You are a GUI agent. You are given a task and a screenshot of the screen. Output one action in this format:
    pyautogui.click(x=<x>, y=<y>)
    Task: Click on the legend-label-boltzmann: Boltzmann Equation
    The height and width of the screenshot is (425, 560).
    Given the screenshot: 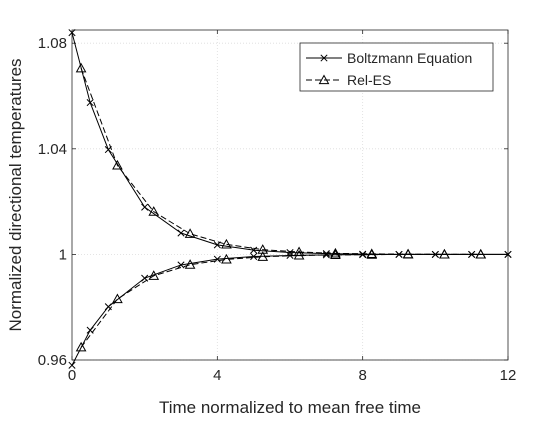 What is the action you would take?
    pyautogui.click(x=409, y=58)
    